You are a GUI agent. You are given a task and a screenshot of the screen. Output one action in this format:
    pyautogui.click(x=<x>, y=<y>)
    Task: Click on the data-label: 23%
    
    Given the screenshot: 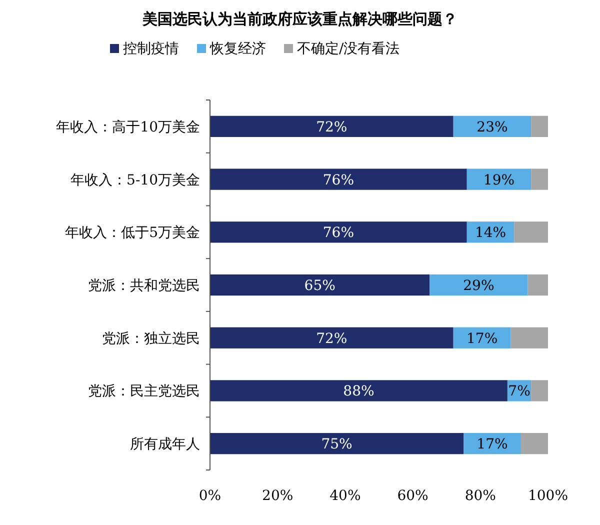 What is the action you would take?
    pyautogui.click(x=492, y=127)
    